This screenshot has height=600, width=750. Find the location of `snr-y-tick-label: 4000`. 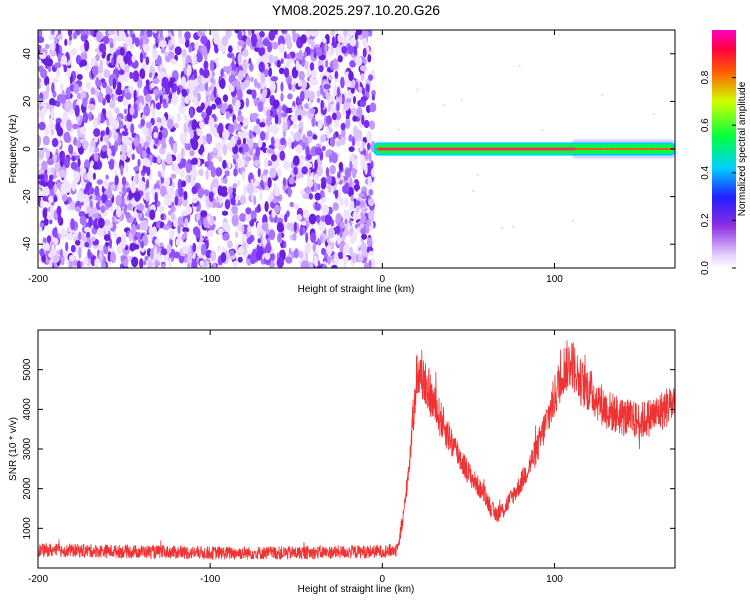

snr-y-tick-label: 4000 is located at coordinates (27, 409).